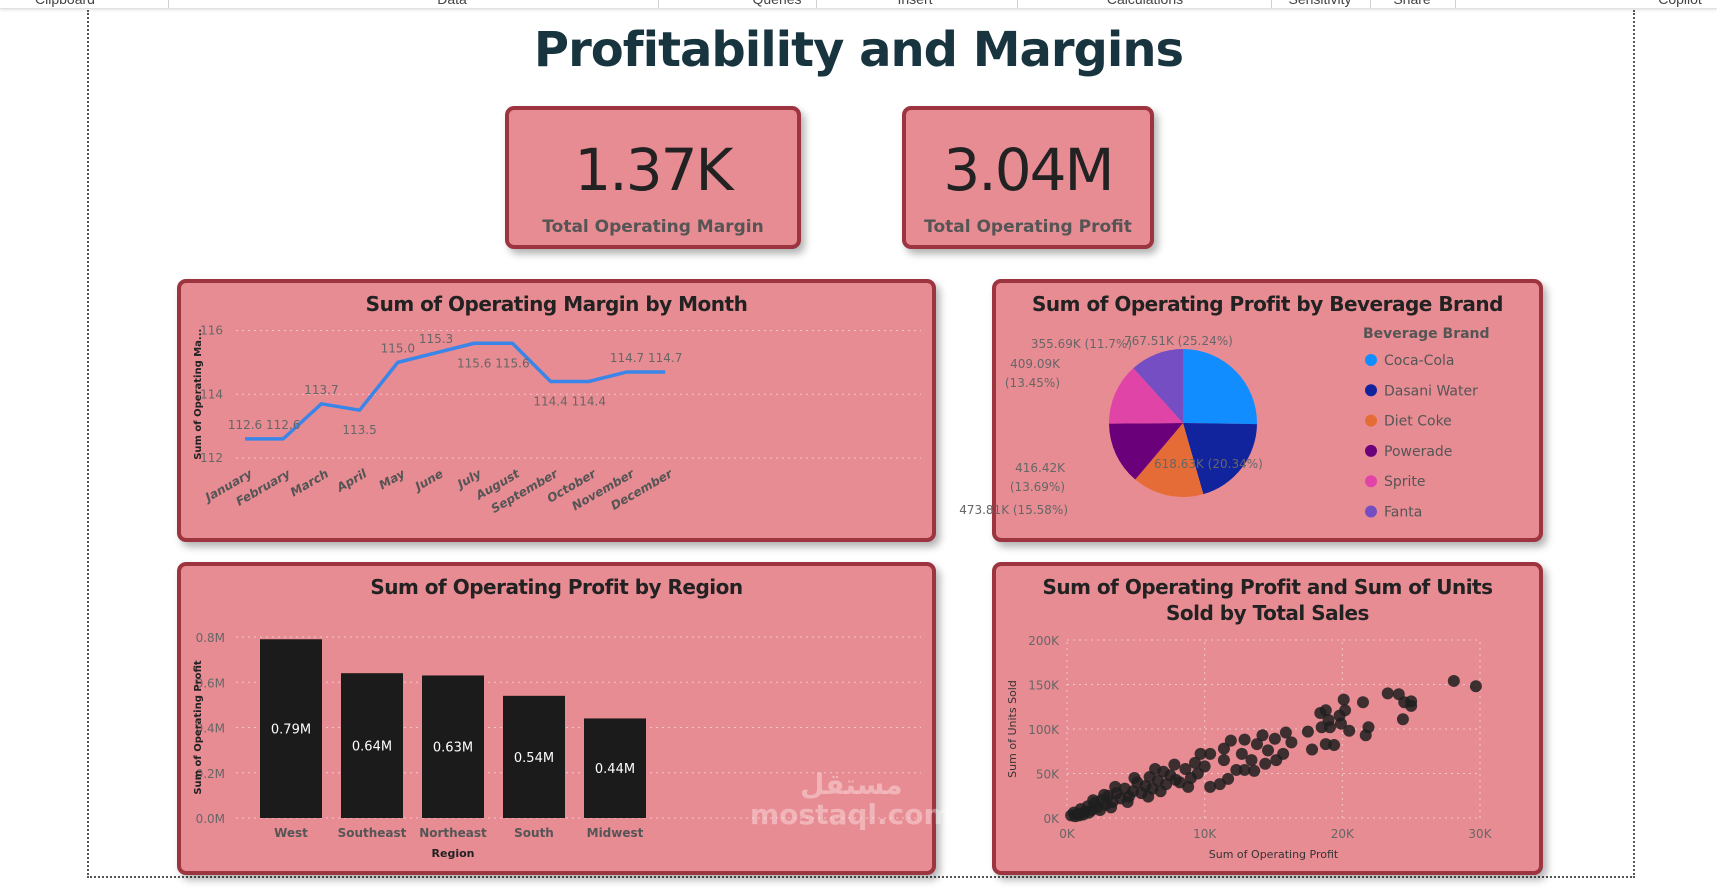 Image resolution: width=1717 pixels, height=889 pixels. What do you see at coordinates (851, 814) in the screenshot?
I see `watermark-latin: mostaql.com` at bounding box center [851, 814].